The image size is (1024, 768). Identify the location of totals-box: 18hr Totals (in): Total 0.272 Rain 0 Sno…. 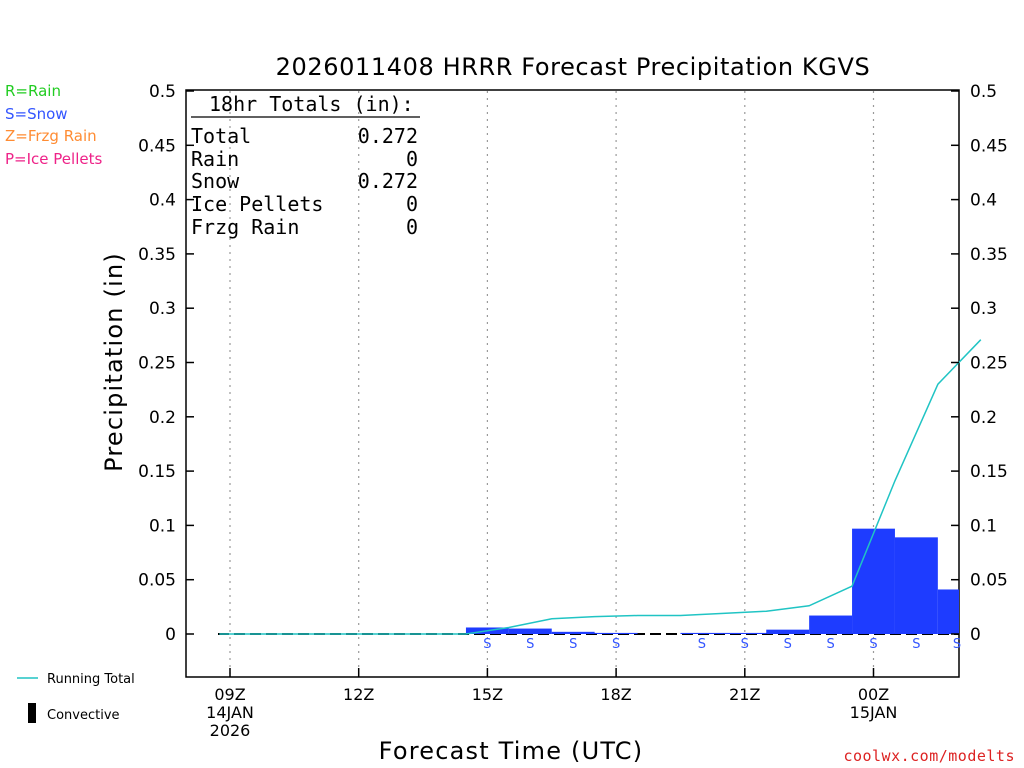
(305, 165).